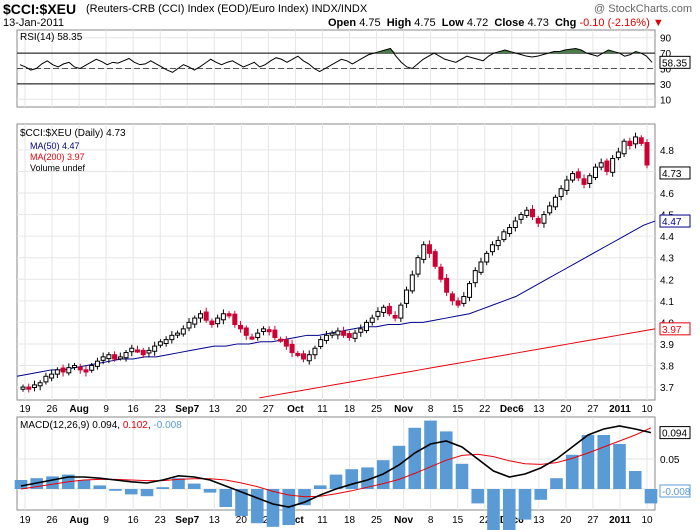 This screenshot has height=530, width=700. Describe the element at coordinates (672, 222) in the screenshot. I see `ma50-last-label: 4.47` at that location.